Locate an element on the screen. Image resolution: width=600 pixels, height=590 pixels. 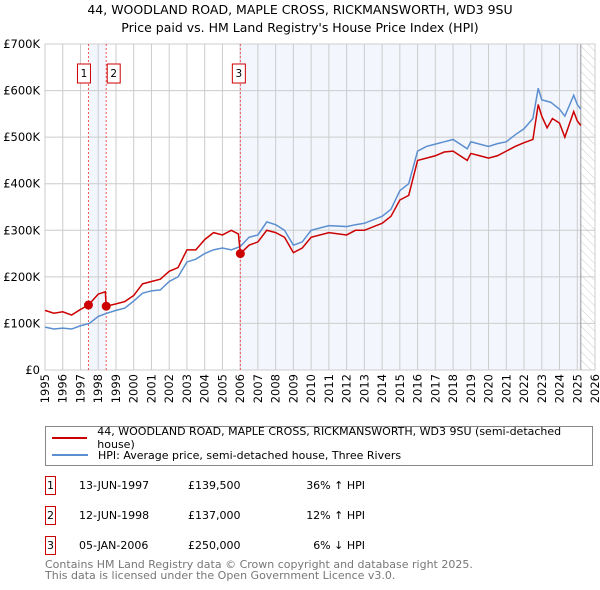
x-tick-label: 1997 is located at coordinates (80, 388).